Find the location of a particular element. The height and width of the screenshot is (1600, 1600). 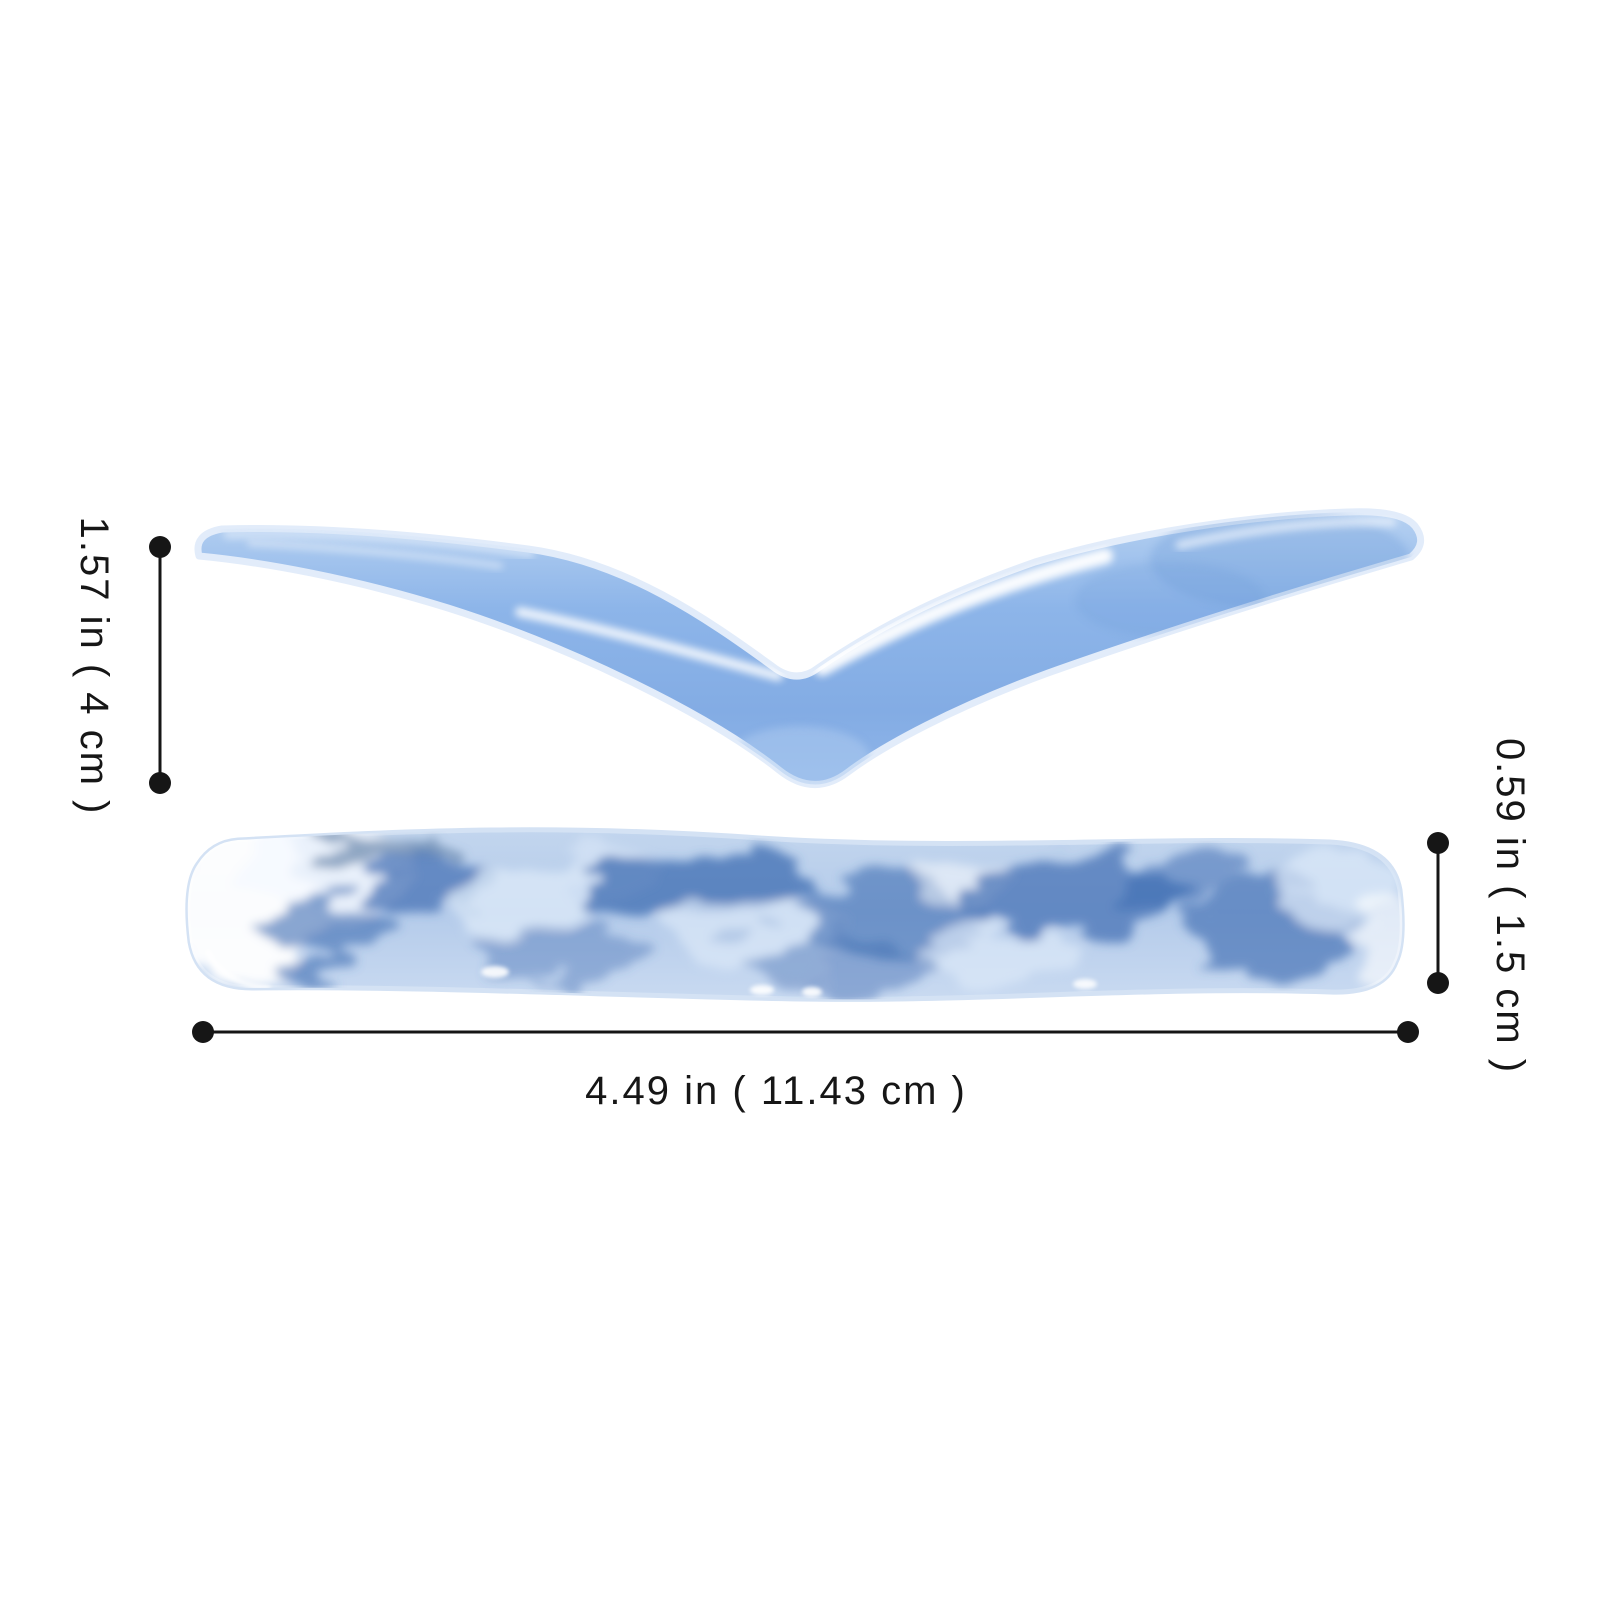

dimension-line-v-height is located at coordinates (160, 665).